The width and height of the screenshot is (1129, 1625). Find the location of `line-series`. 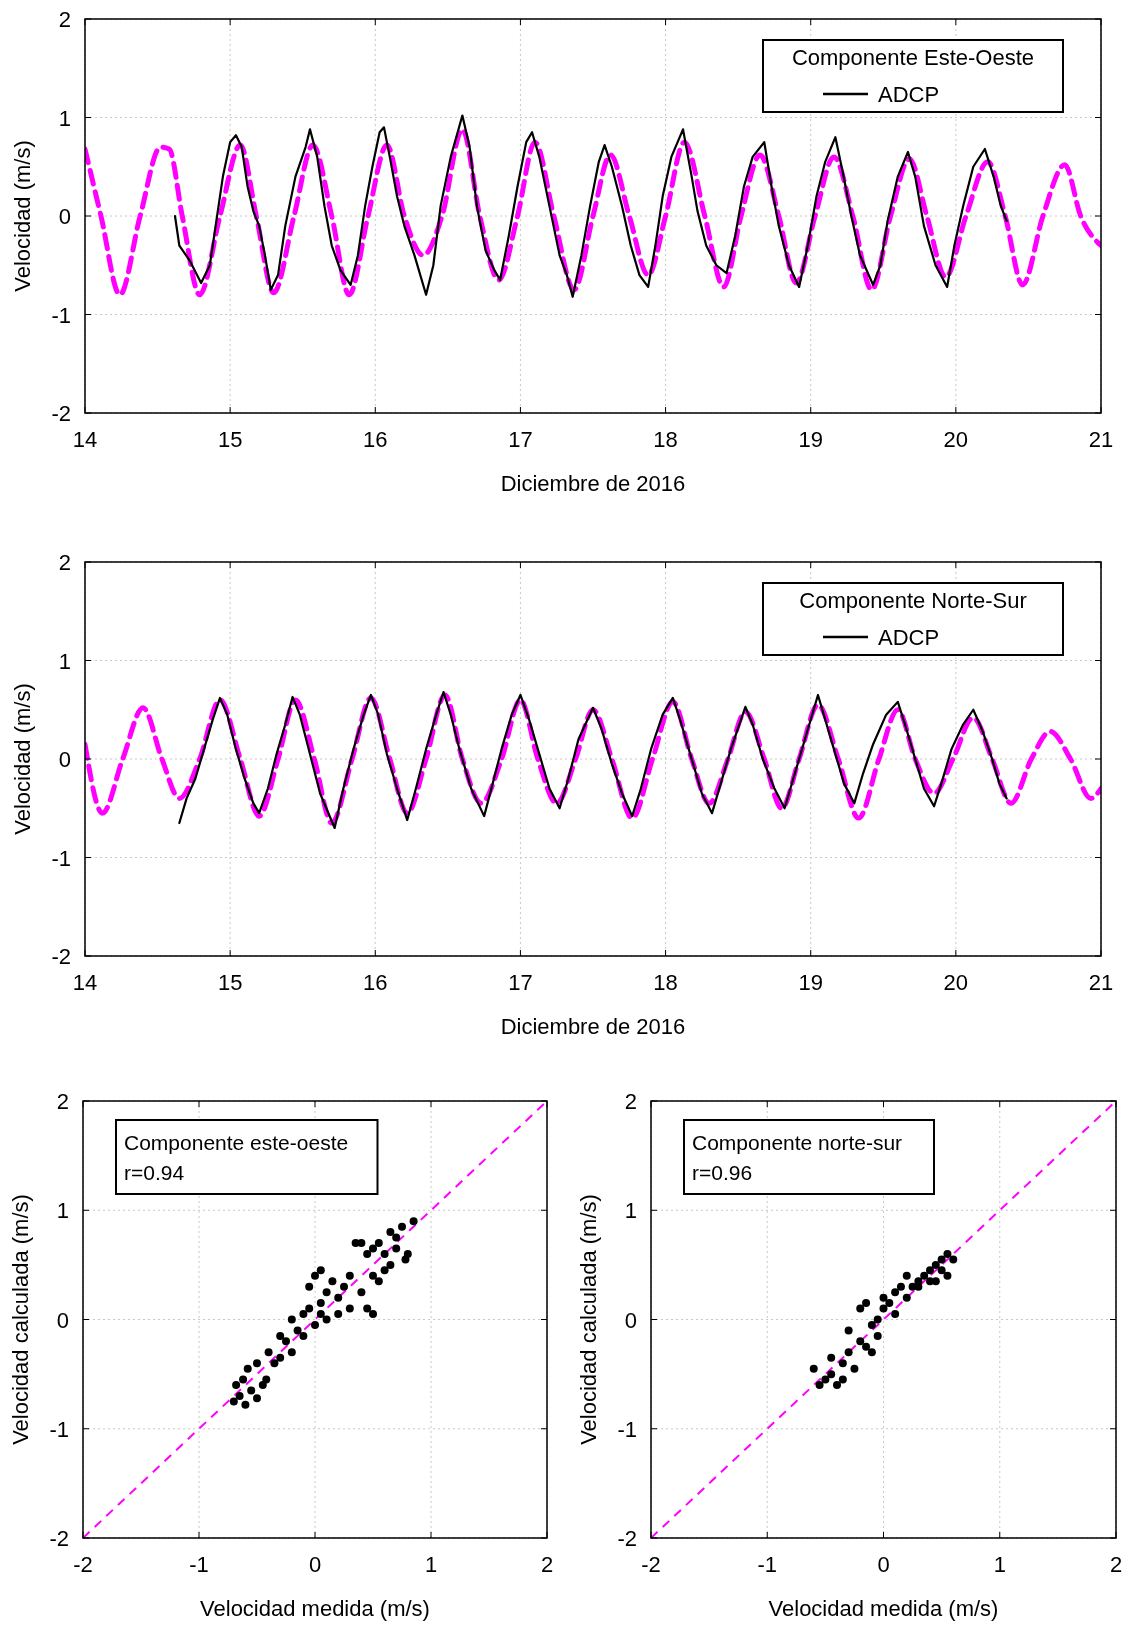

line-series is located at coordinates (593, 760).